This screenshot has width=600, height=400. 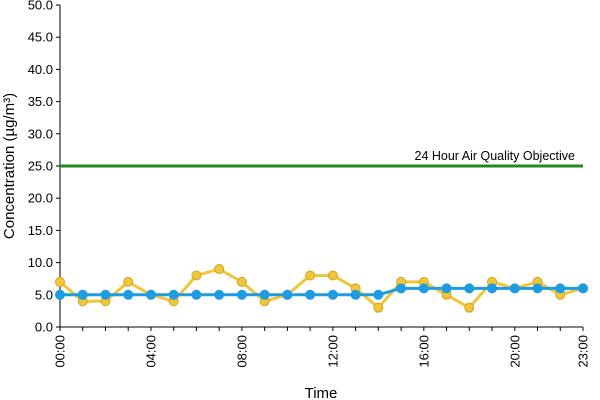 What do you see at coordinates (40, 37) in the screenshot?
I see `y-tick-label: 45.0` at bounding box center [40, 37].